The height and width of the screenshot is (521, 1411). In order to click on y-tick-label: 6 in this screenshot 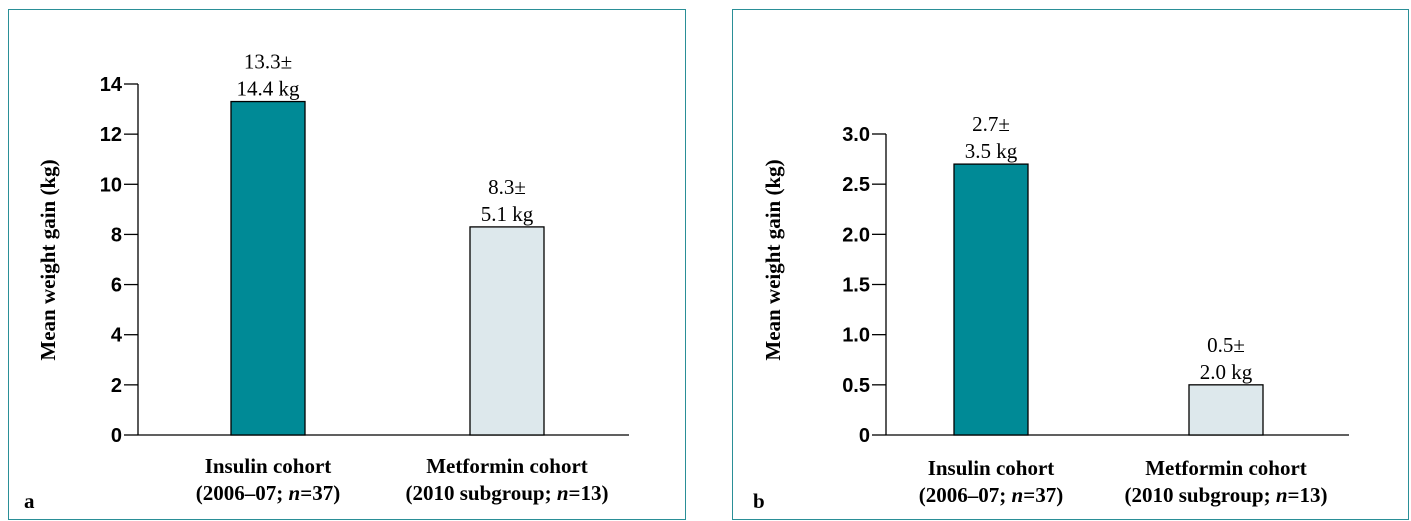, I will do `click(116, 286)`.